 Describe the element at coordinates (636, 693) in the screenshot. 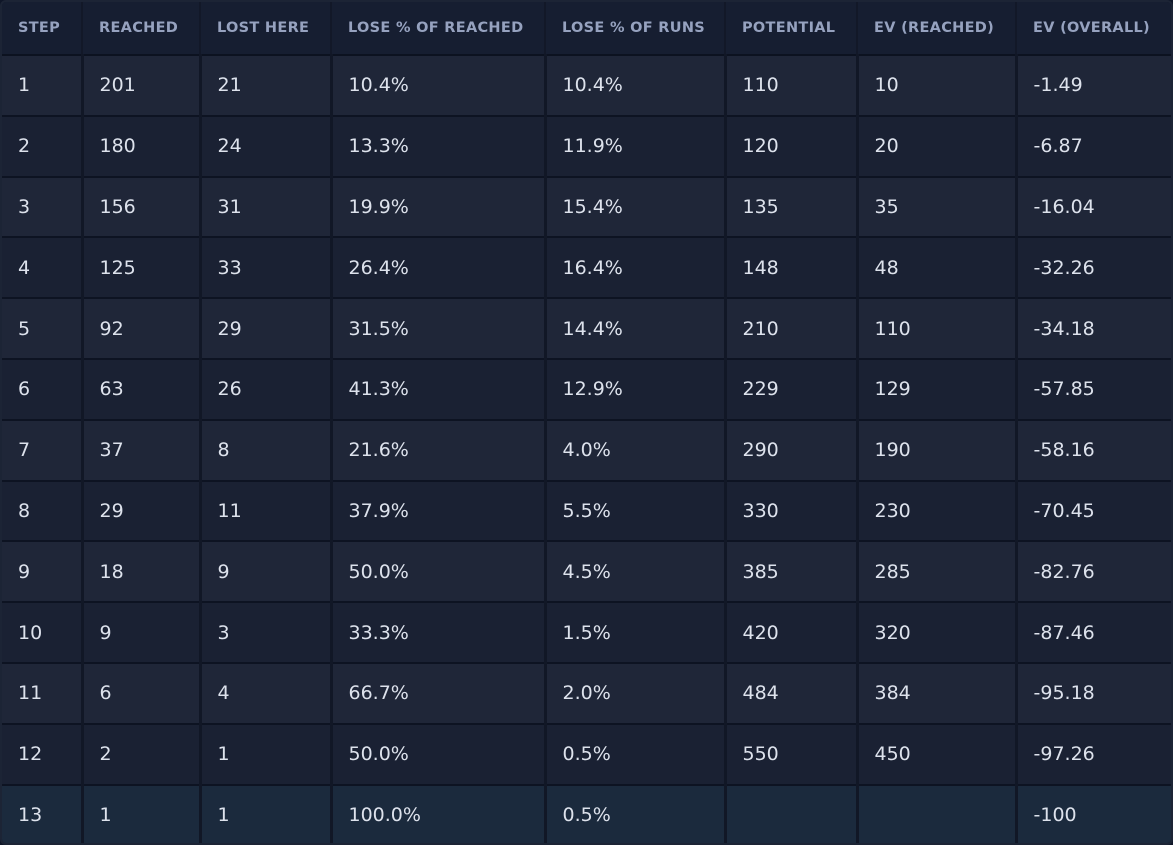

I see `cell-lose-pct-runs: 2.0%` at that location.